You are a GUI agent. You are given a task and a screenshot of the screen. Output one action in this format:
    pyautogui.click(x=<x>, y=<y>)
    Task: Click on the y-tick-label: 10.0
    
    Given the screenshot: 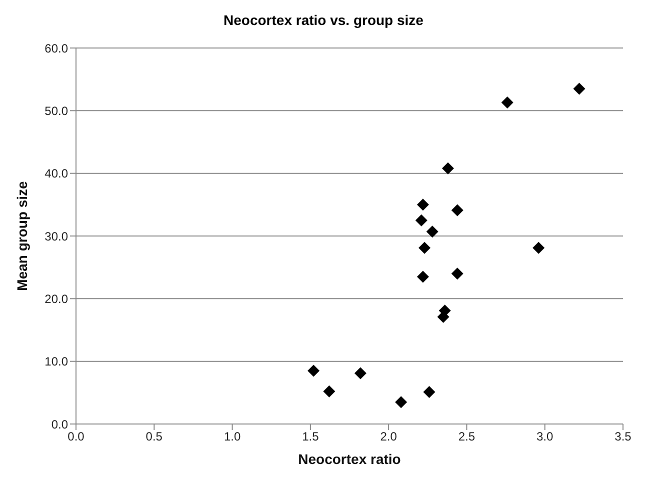 What is the action you would take?
    pyautogui.click(x=56, y=361)
    